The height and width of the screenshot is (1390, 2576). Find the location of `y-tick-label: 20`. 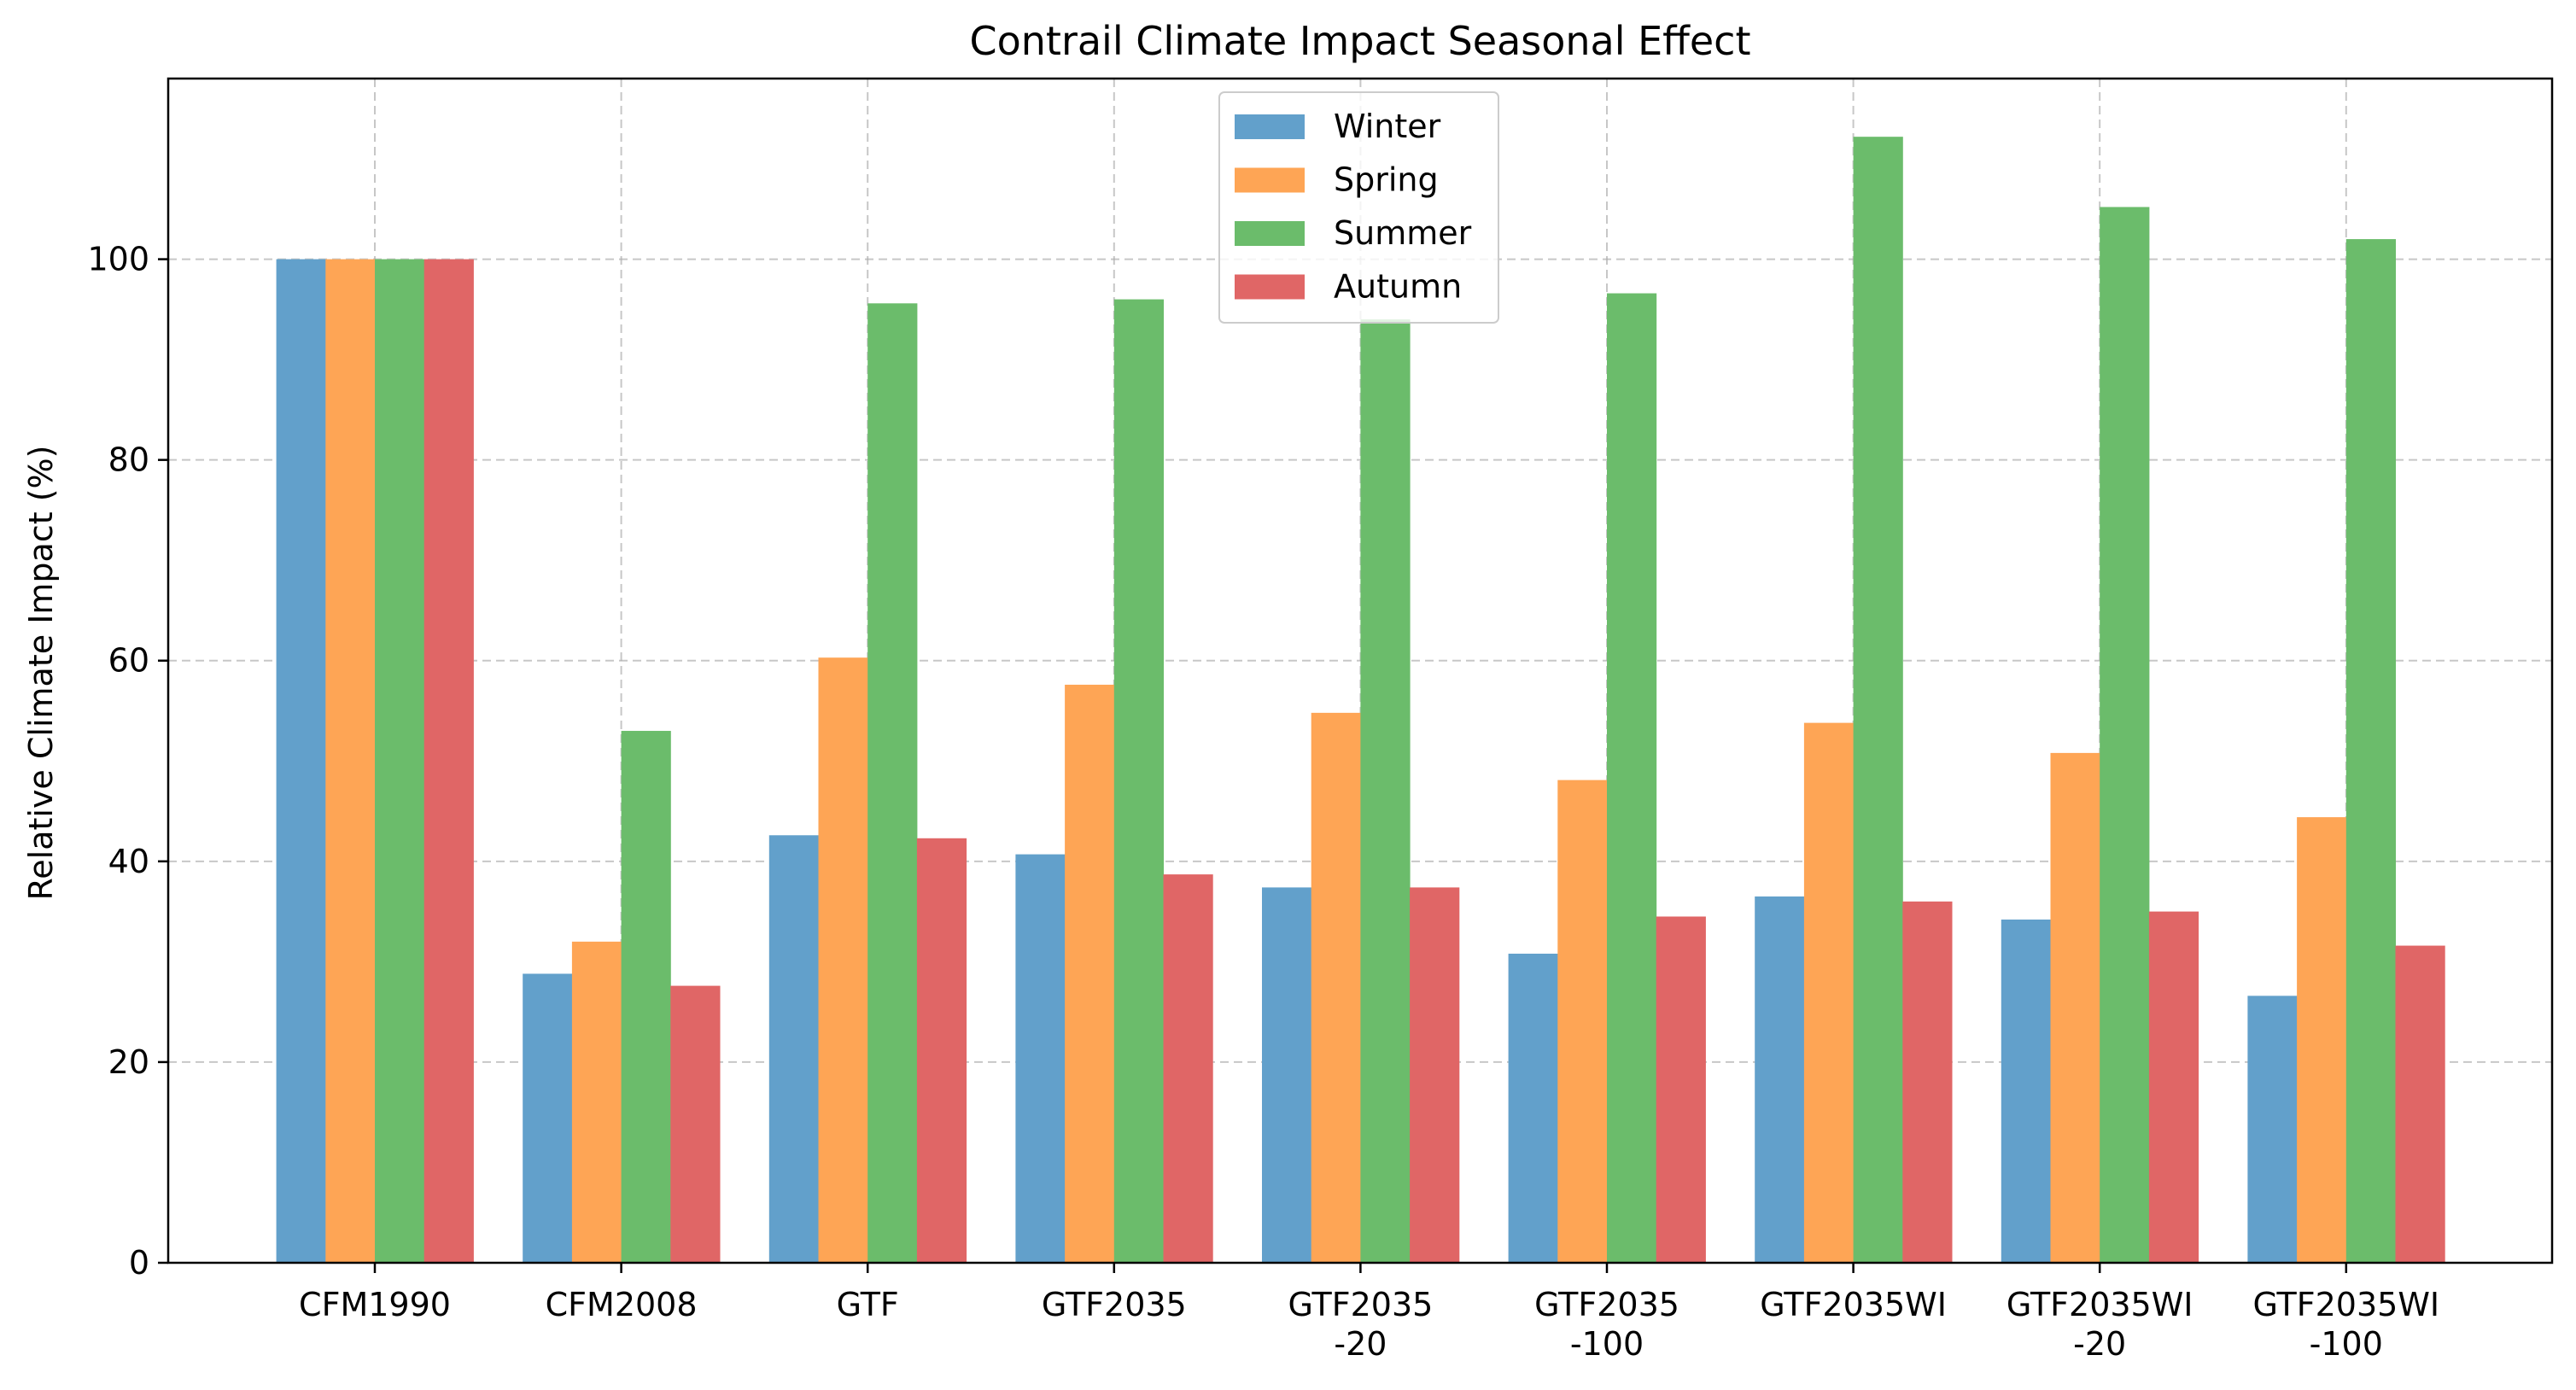

y-tick-label: 20 is located at coordinates (128, 1062).